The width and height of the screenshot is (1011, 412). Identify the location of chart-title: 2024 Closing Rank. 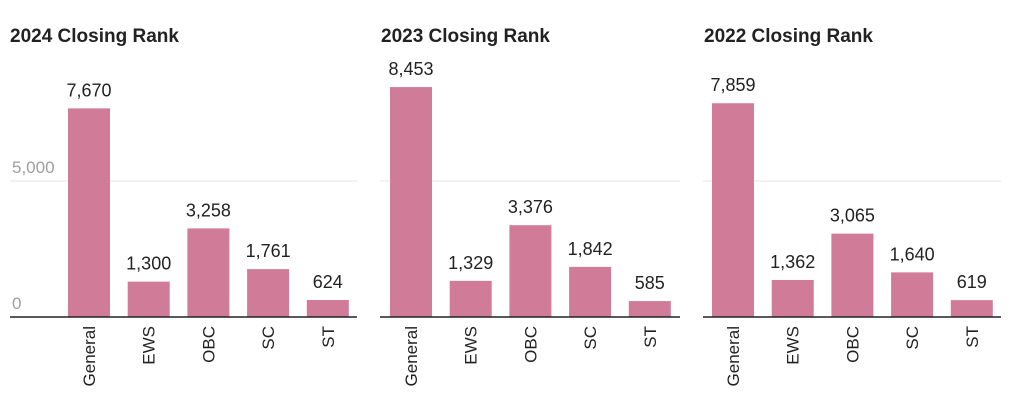
(94, 36).